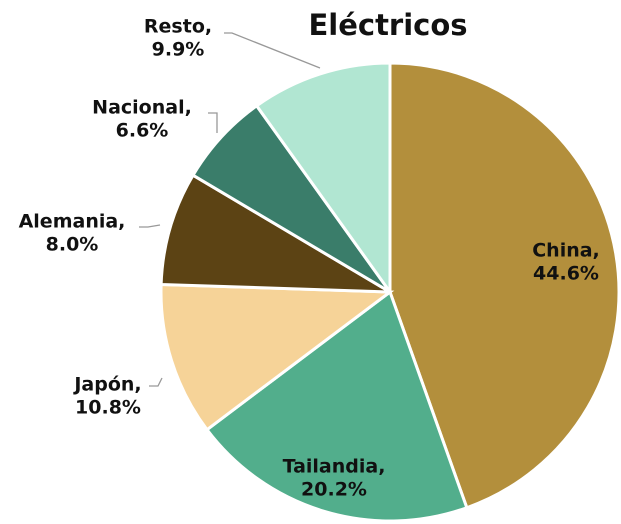 The height and width of the screenshot is (524, 621). What do you see at coordinates (72, 245) in the screenshot?
I see `slice-value-label: 8.0%` at bounding box center [72, 245].